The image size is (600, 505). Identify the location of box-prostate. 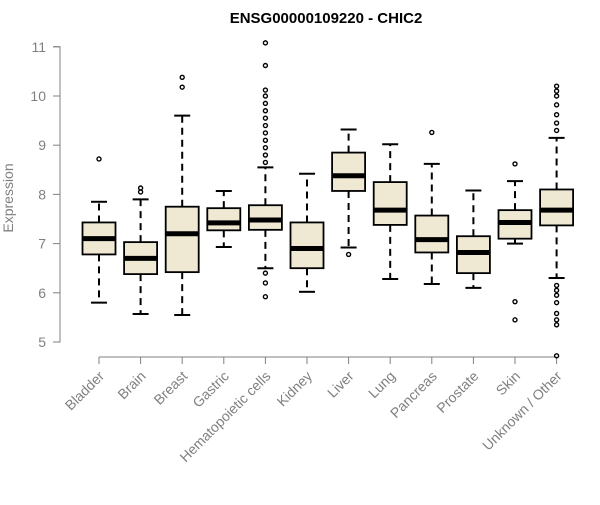
(473, 239).